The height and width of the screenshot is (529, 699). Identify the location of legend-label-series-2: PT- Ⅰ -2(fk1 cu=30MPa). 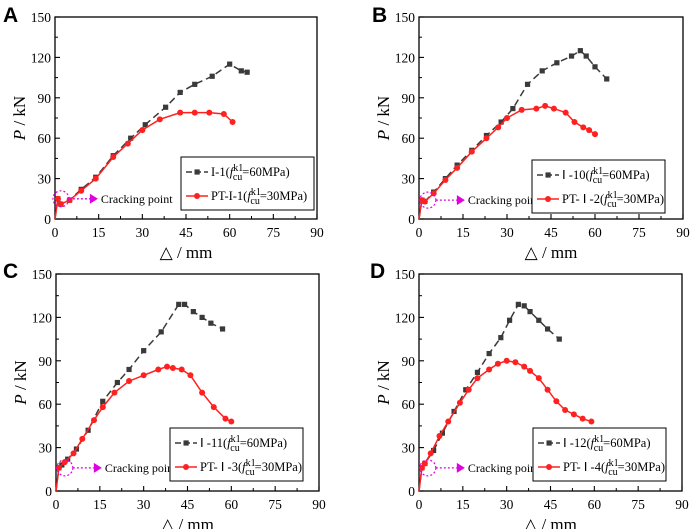
(613, 200).